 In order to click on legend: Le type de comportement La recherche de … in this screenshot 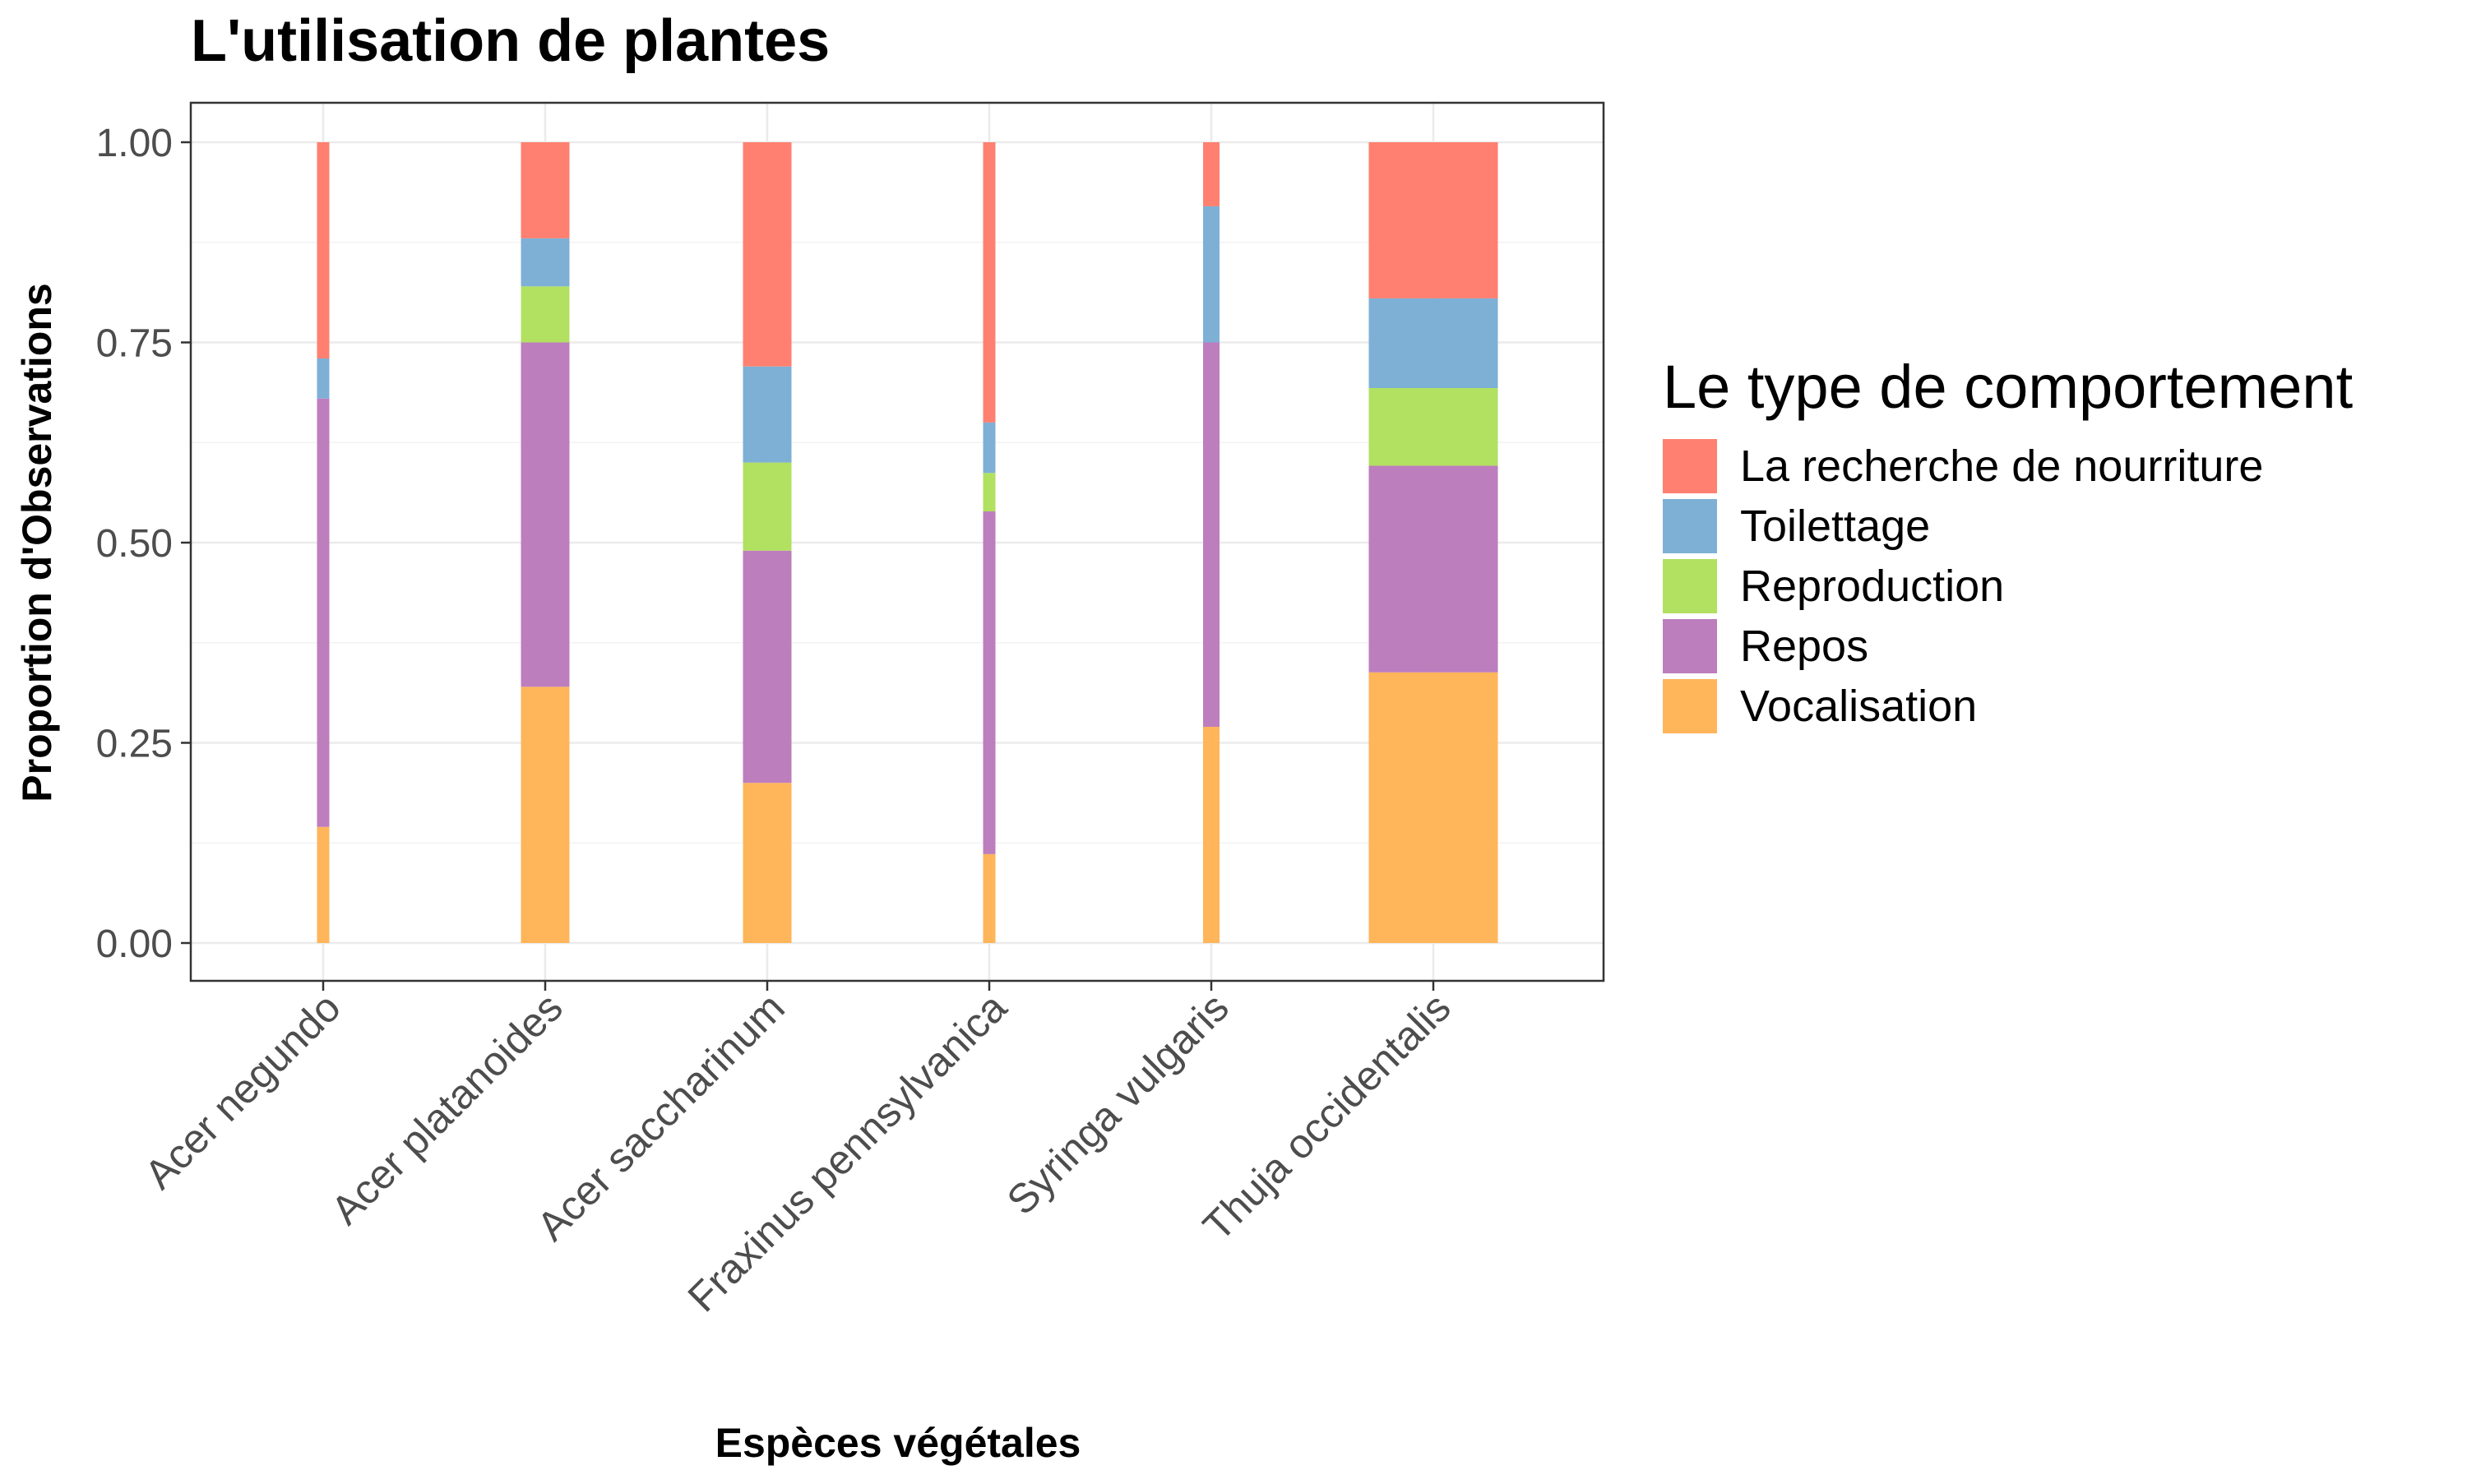, I will do `click(2008, 543)`.